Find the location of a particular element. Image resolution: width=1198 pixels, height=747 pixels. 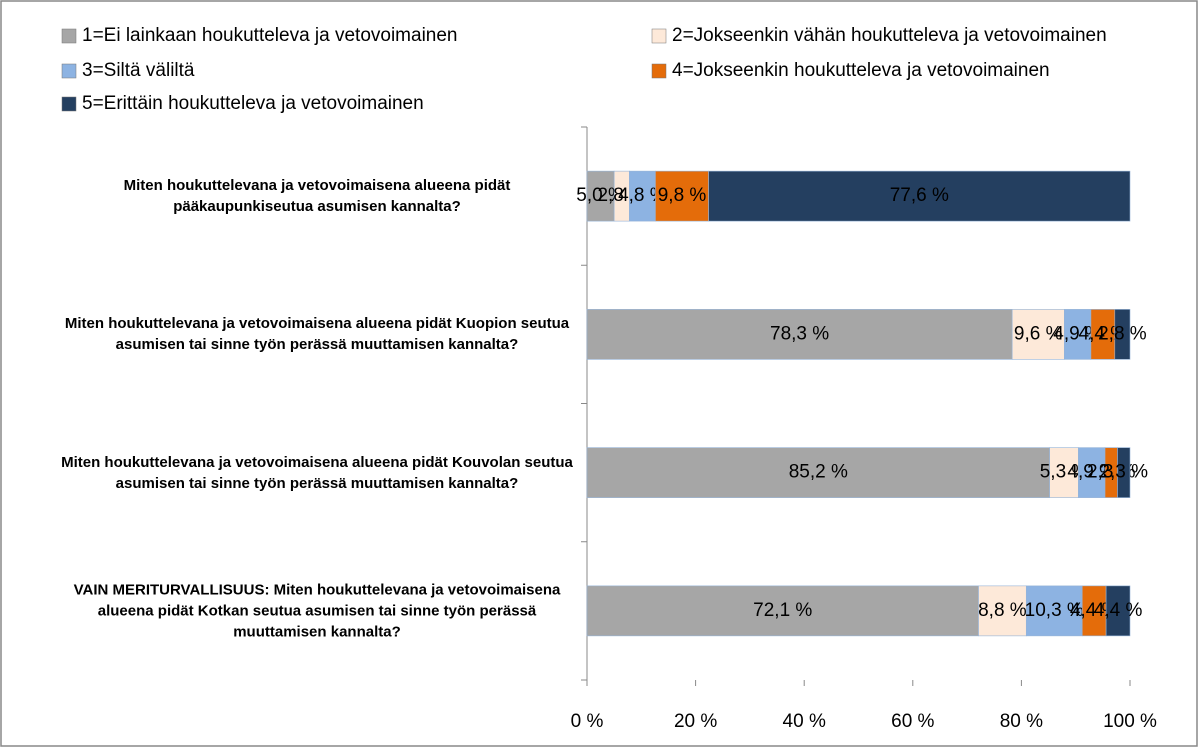

x-tick-label: 0 % is located at coordinates (587, 721).